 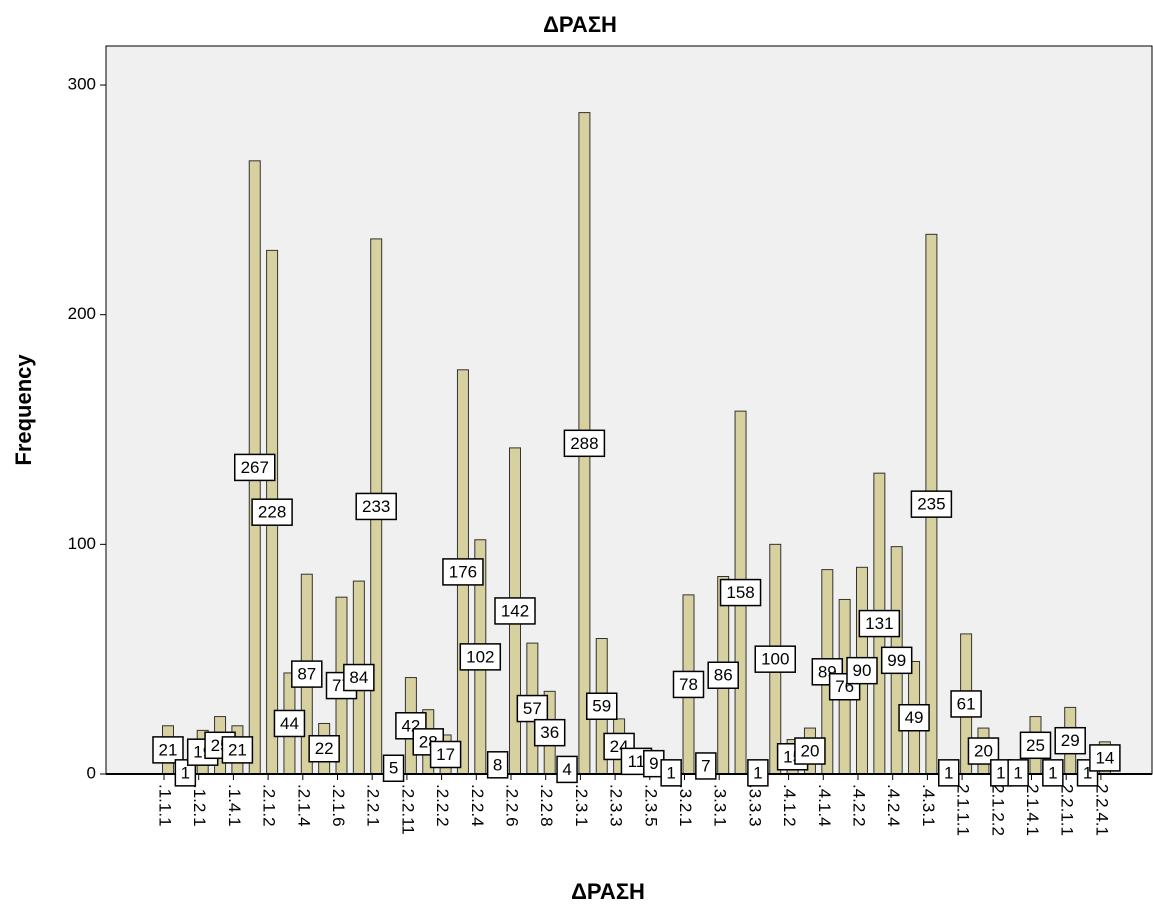 I want to click on x-tick-label: .2.2.4, so click(x=477, y=805).